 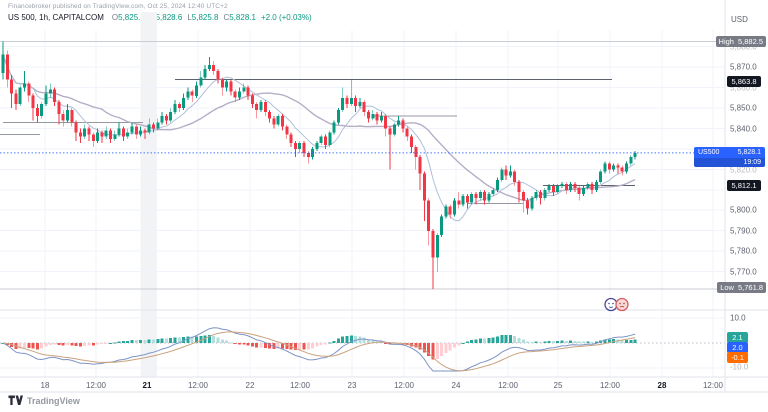 I want to click on time-axis-label: 25, so click(x=558, y=385).